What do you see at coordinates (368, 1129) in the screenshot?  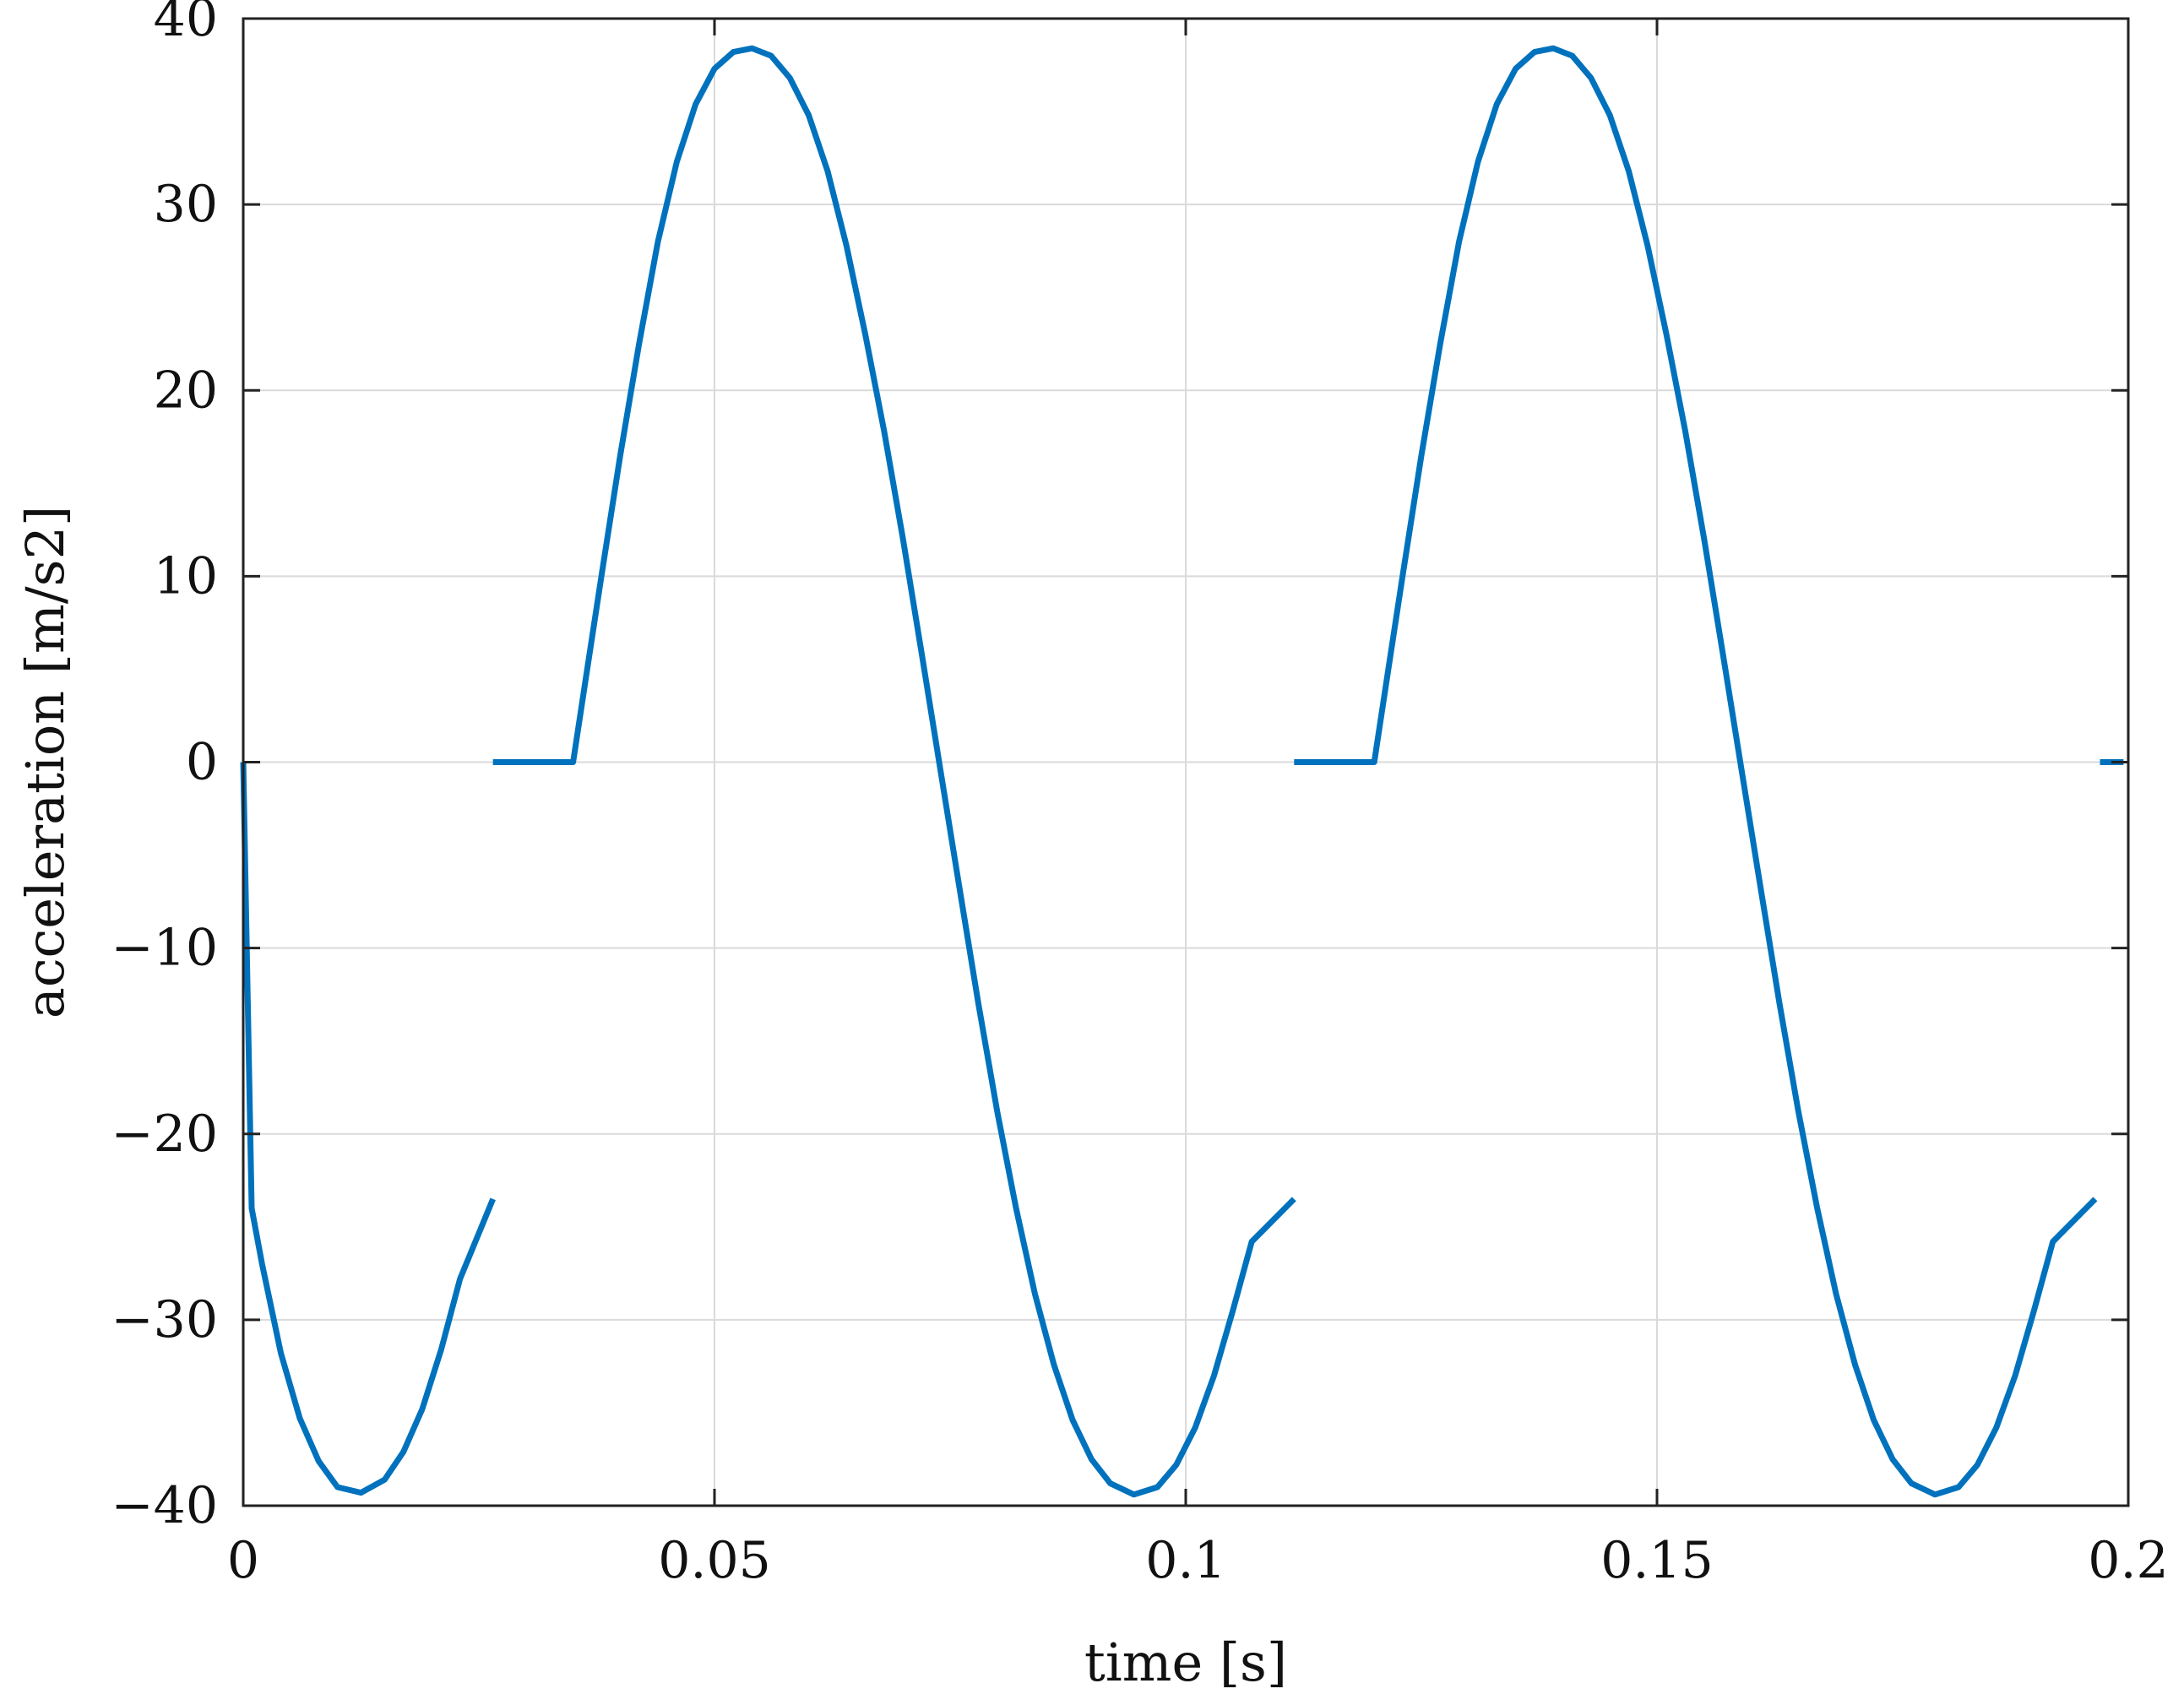 I see `series-line-segment` at bounding box center [368, 1129].